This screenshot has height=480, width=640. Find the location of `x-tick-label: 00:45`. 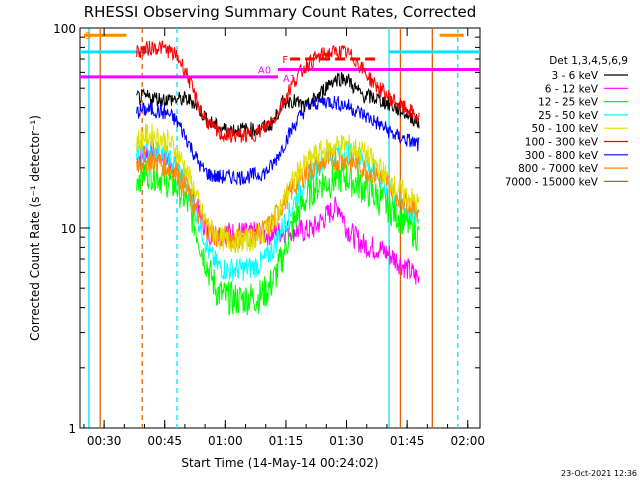

x-tick-label: 00:45 is located at coordinates (164, 441).